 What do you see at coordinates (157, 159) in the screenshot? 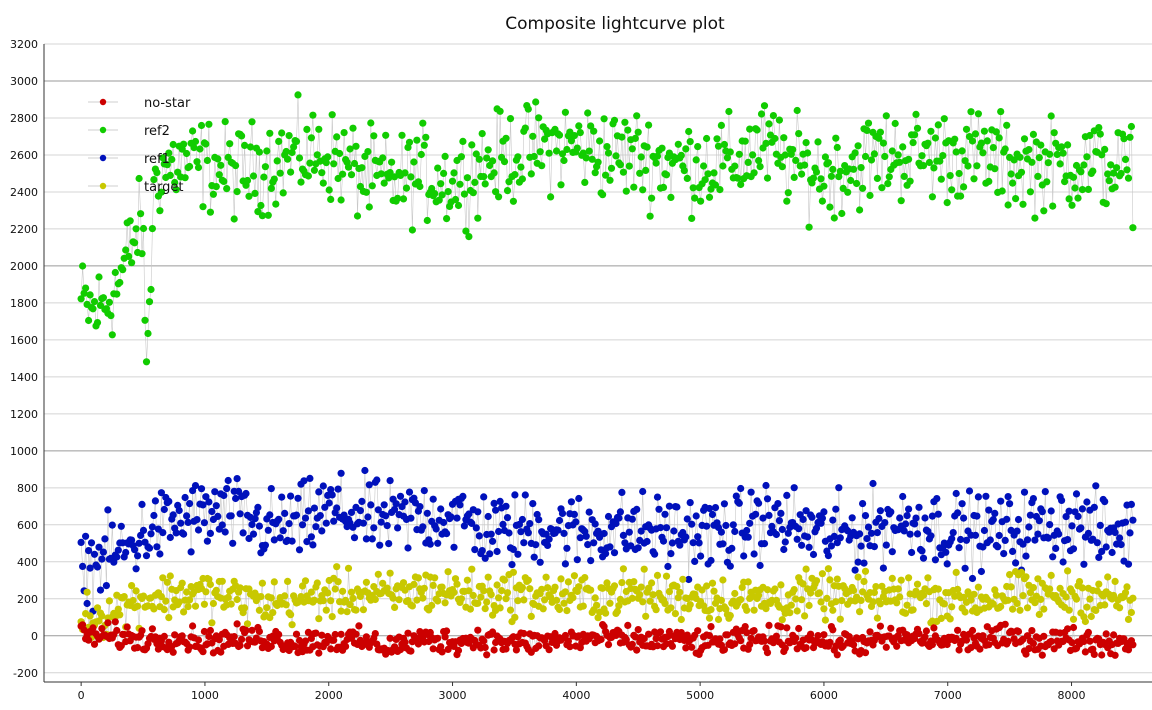
I see `legend-label-ref1: ref1` at bounding box center [157, 159].